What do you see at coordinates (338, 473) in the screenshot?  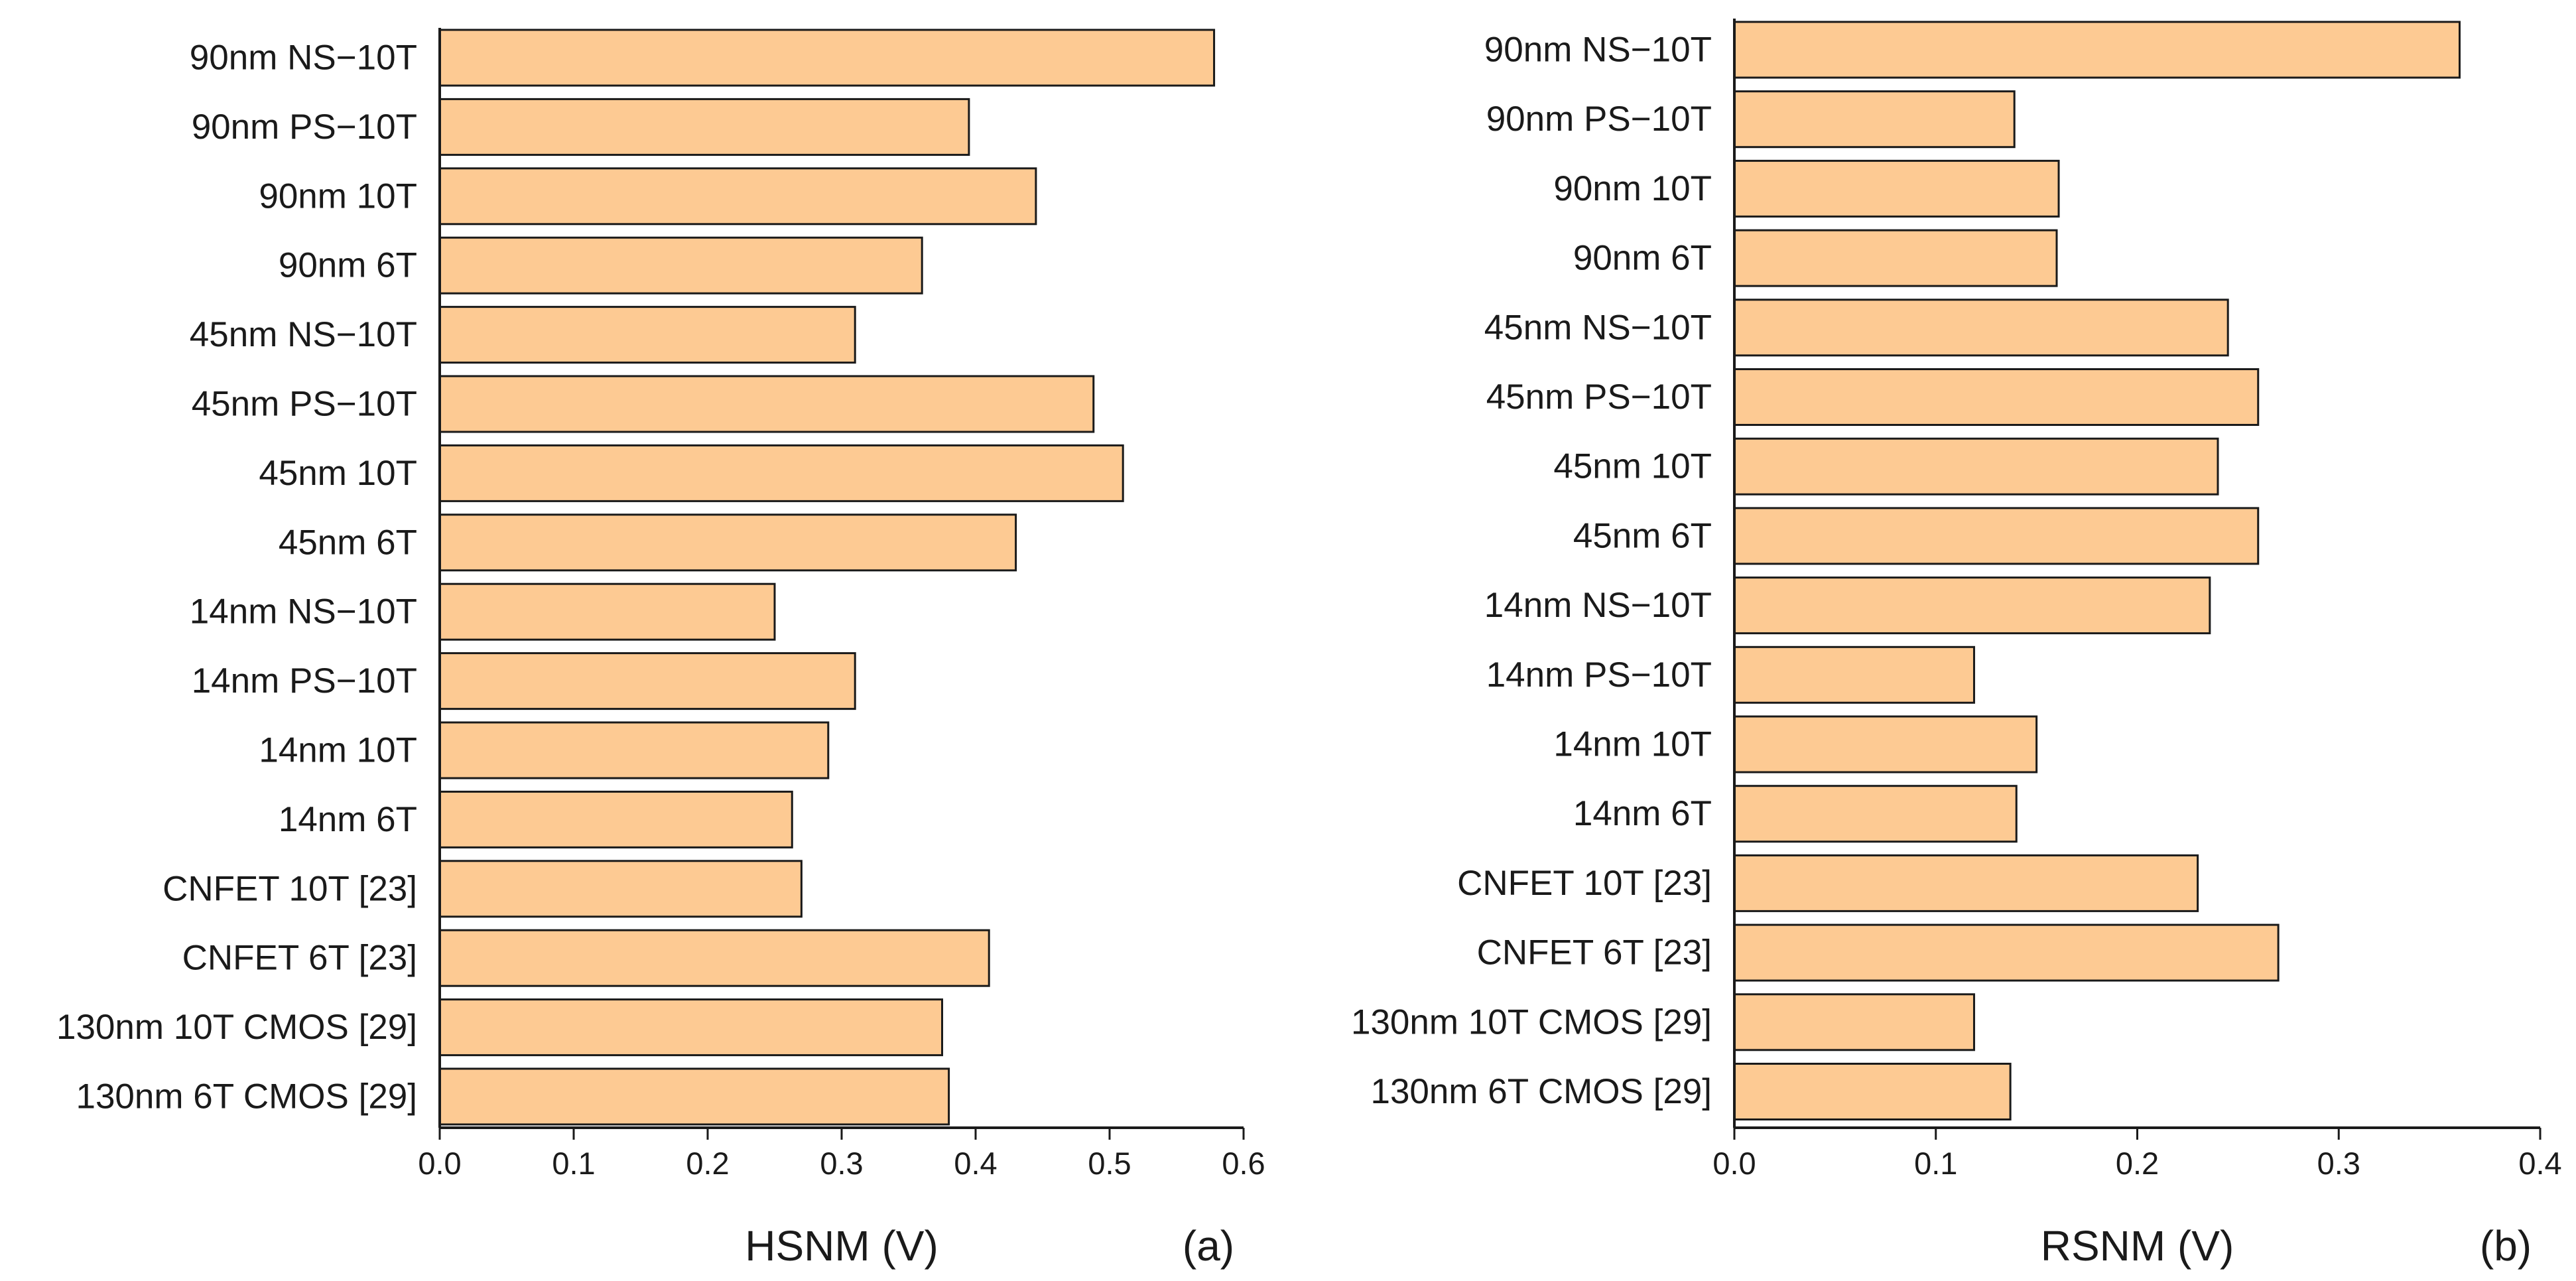 I see `hsnm-category-label-6: 45nm 10T` at bounding box center [338, 473].